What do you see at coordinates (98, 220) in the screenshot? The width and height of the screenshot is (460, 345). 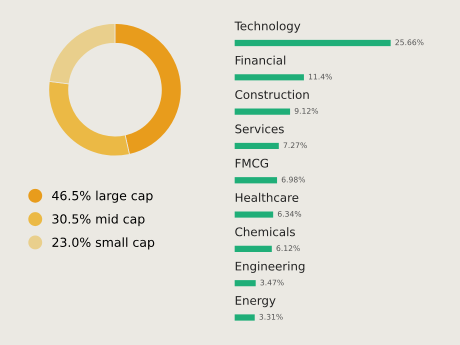 I see `legend-label: 30.5% mid cap` at bounding box center [98, 220].